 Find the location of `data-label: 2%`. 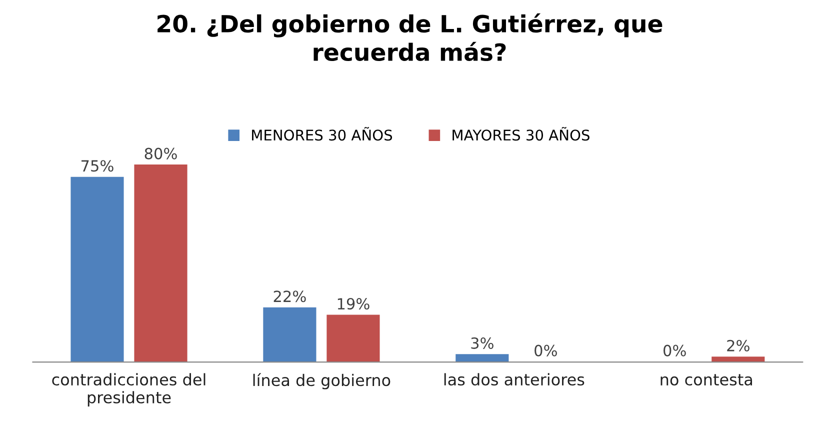

data-label: 2% is located at coordinates (738, 346).